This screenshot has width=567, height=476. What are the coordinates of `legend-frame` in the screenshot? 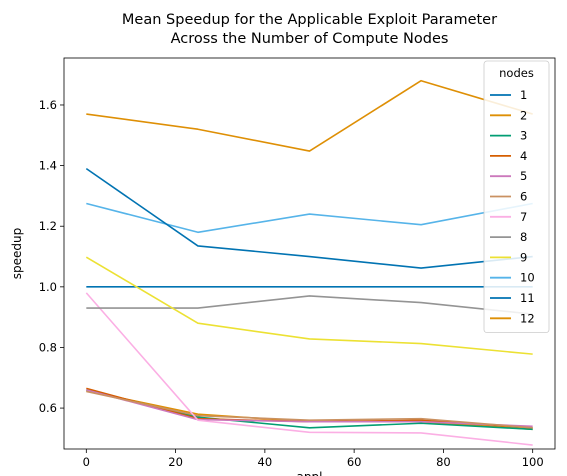 It's located at (516, 197).